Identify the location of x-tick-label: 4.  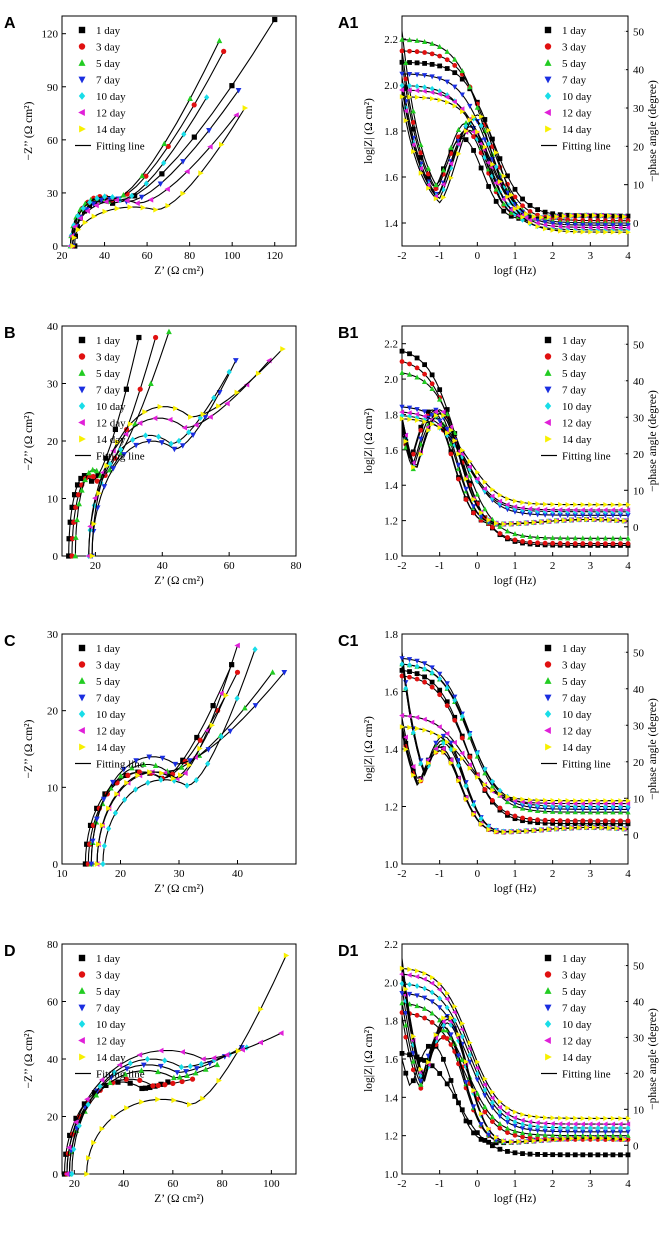
(628, 256).